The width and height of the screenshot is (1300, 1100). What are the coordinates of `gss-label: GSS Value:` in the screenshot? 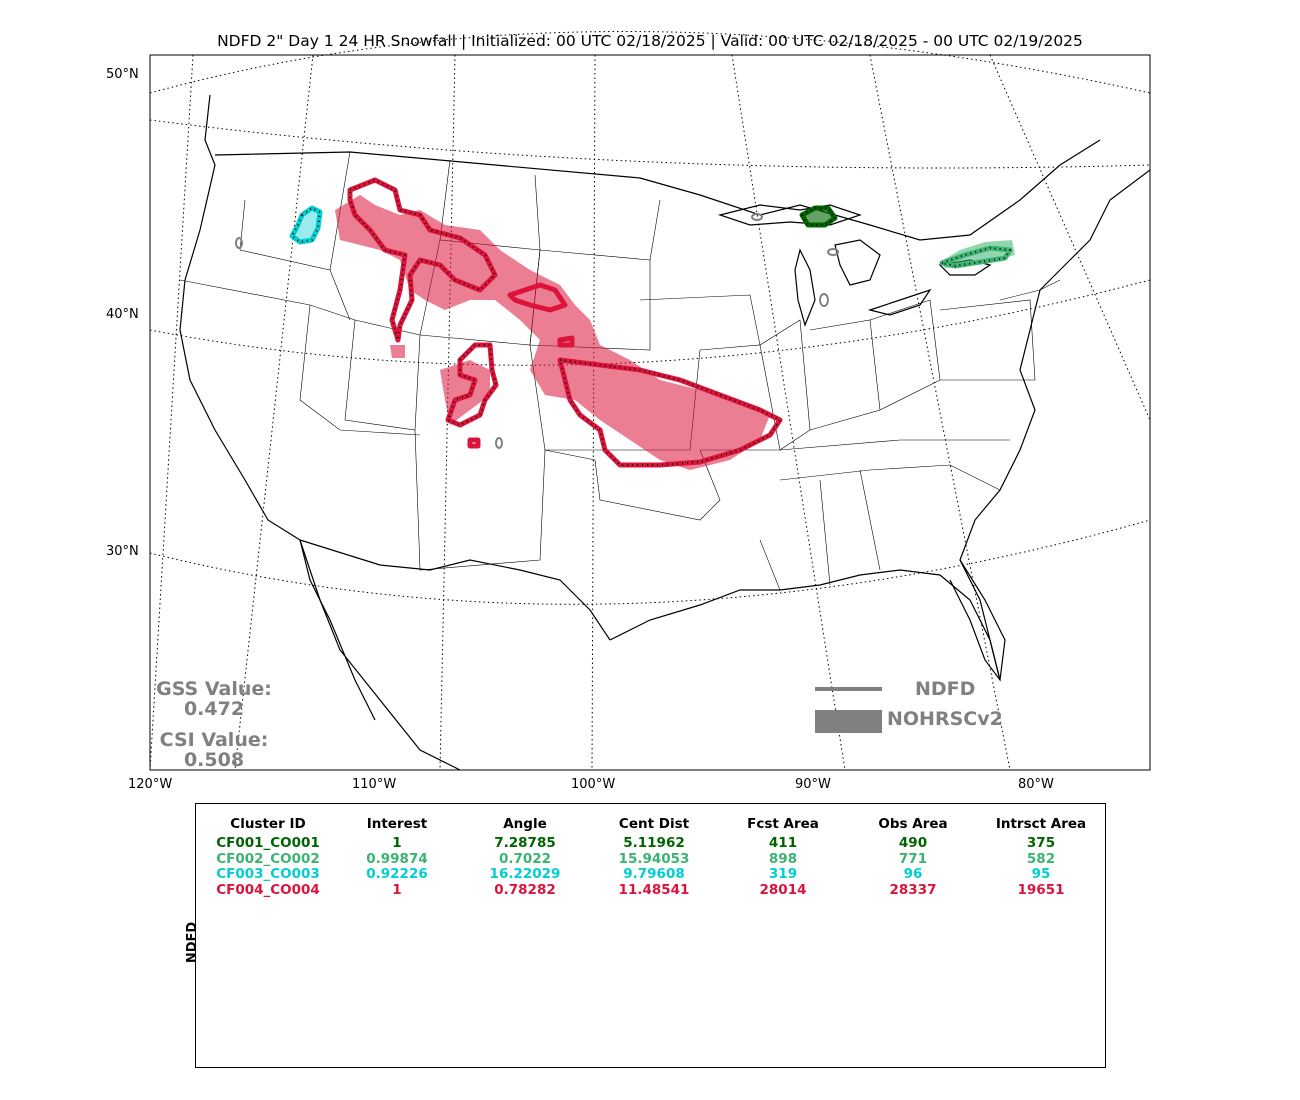 It's located at (214, 689).